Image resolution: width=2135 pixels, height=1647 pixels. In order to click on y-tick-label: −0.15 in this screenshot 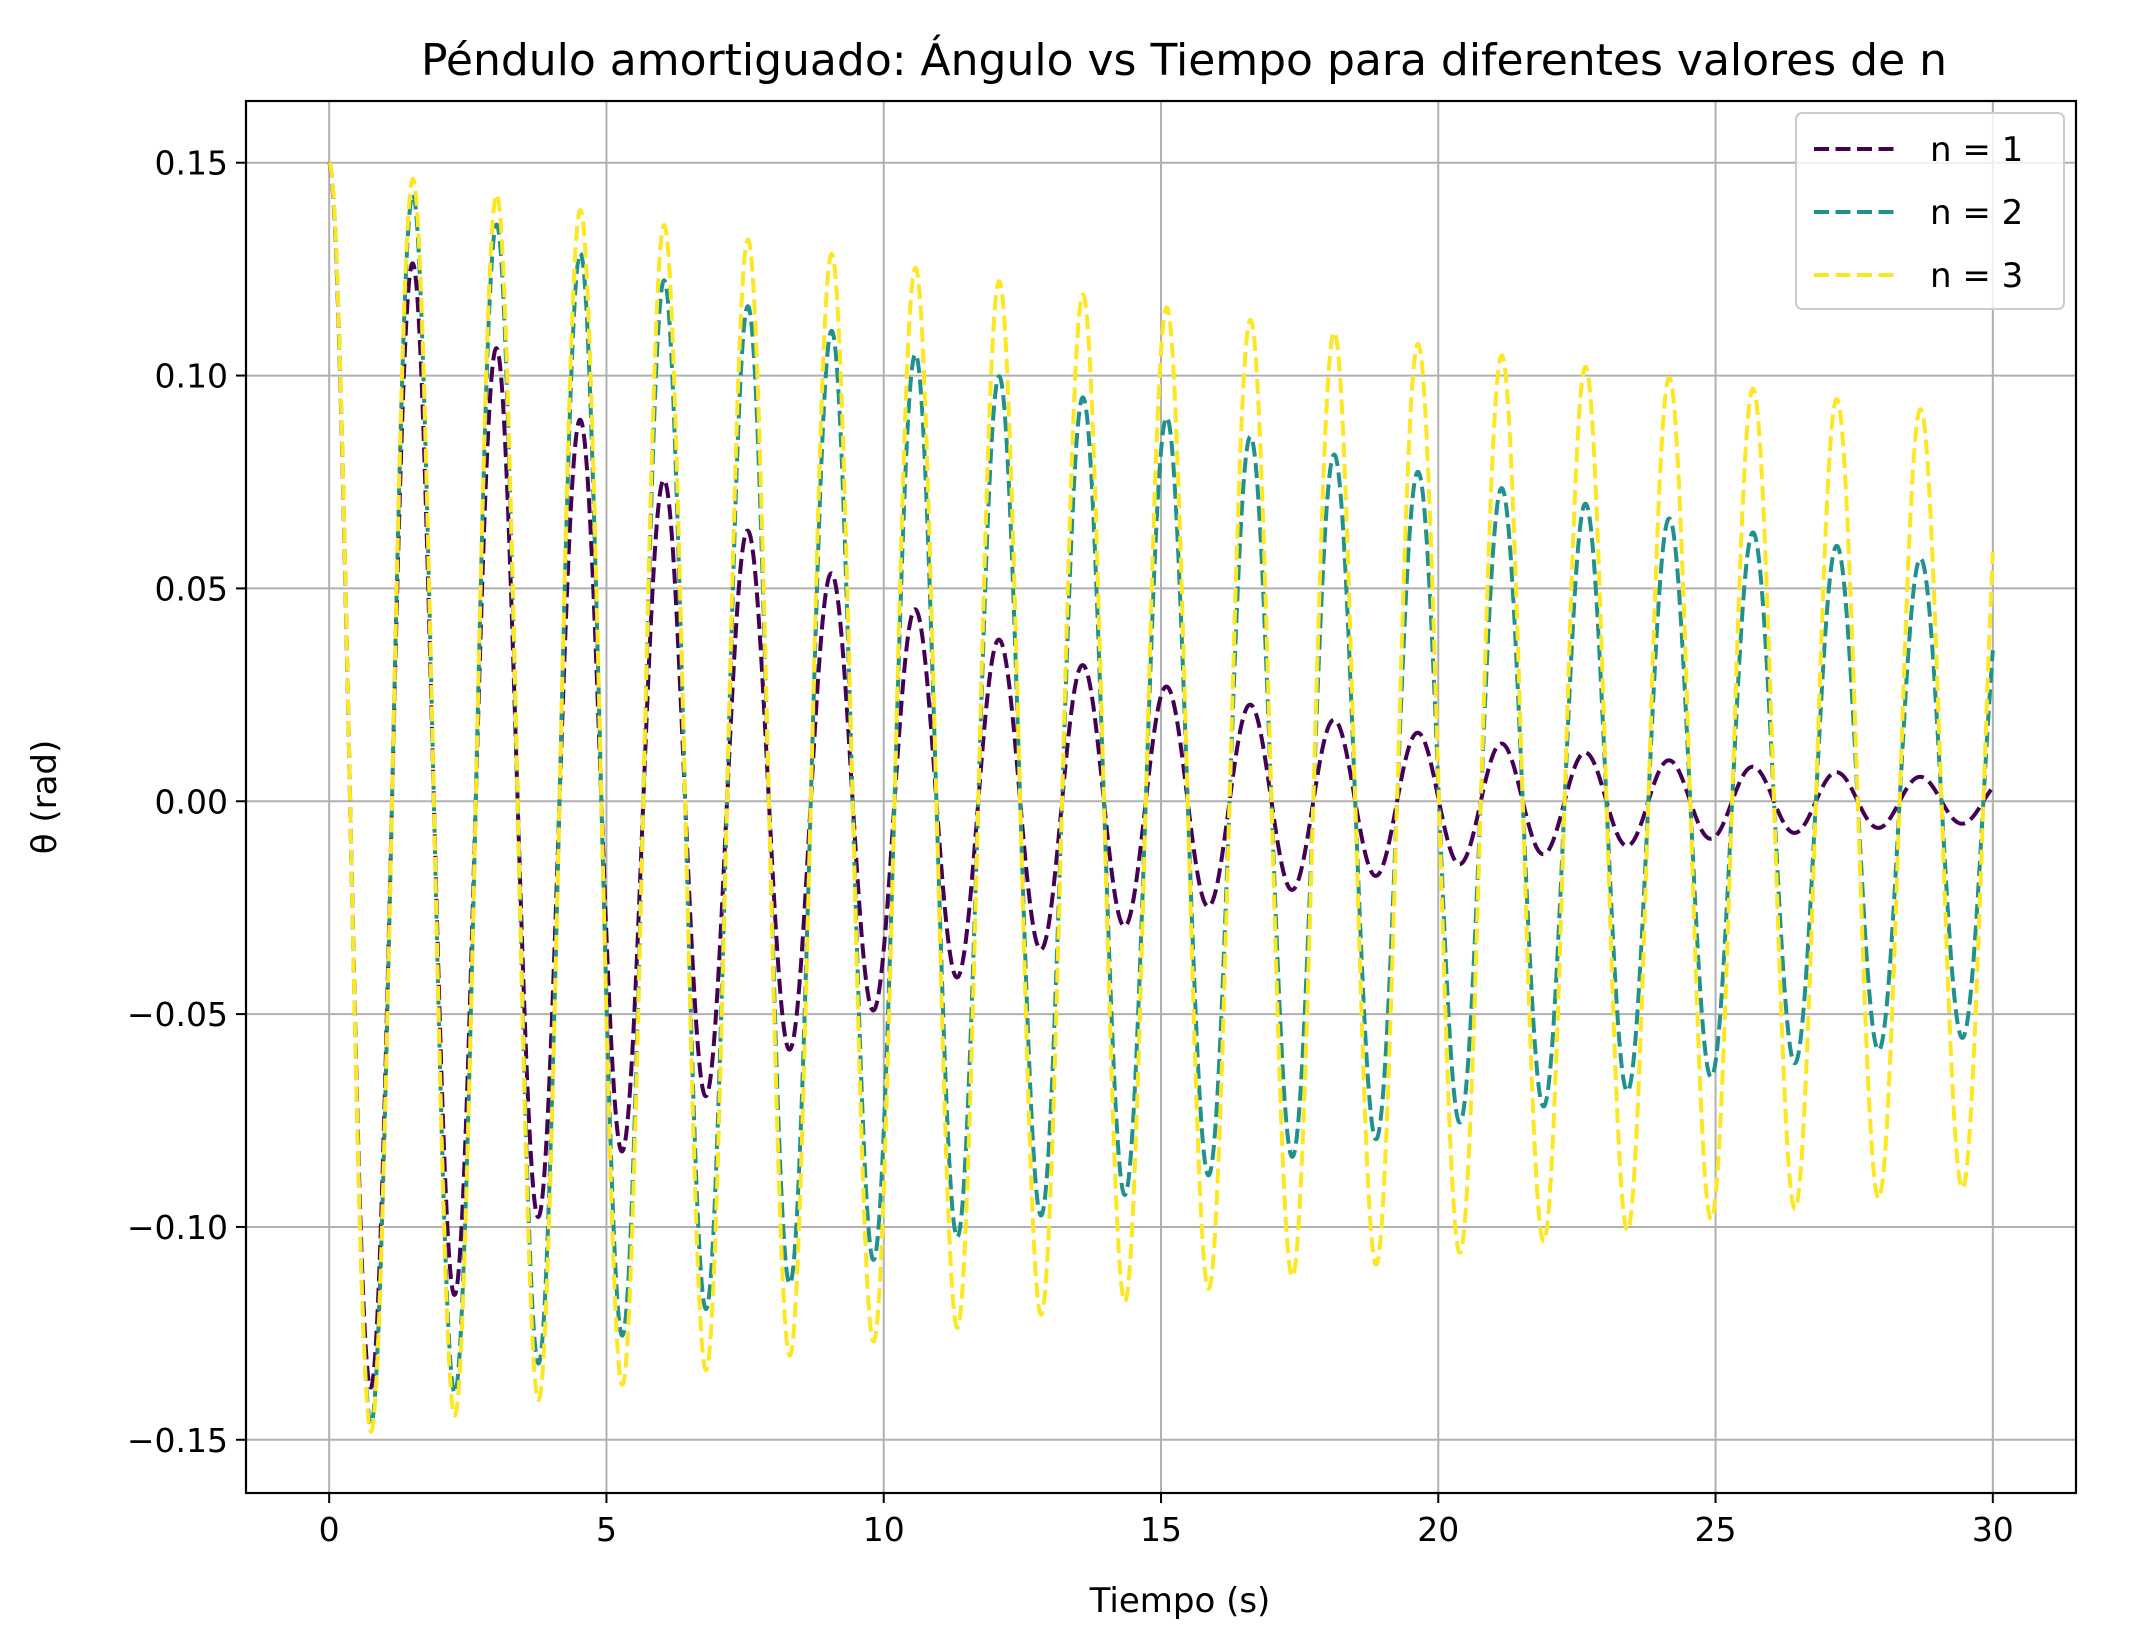, I will do `click(177, 1440)`.